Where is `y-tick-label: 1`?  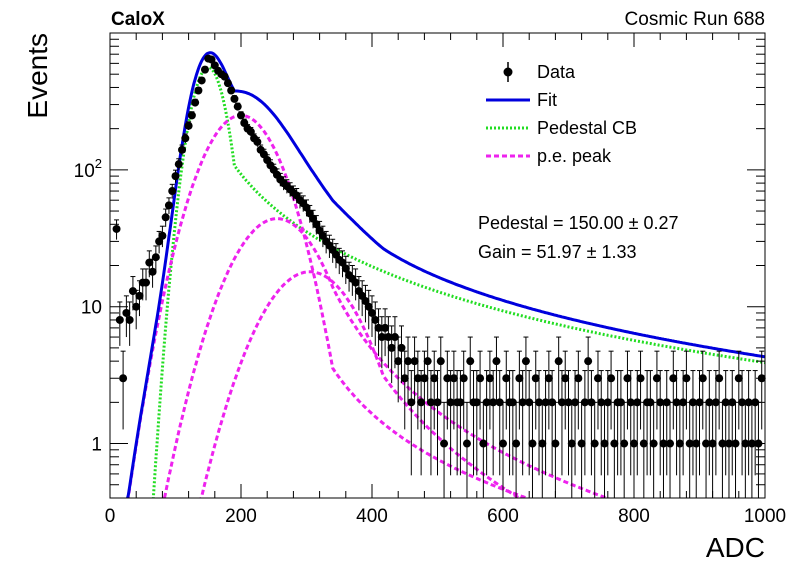
y-tick-label: 1 is located at coordinates (96, 445).